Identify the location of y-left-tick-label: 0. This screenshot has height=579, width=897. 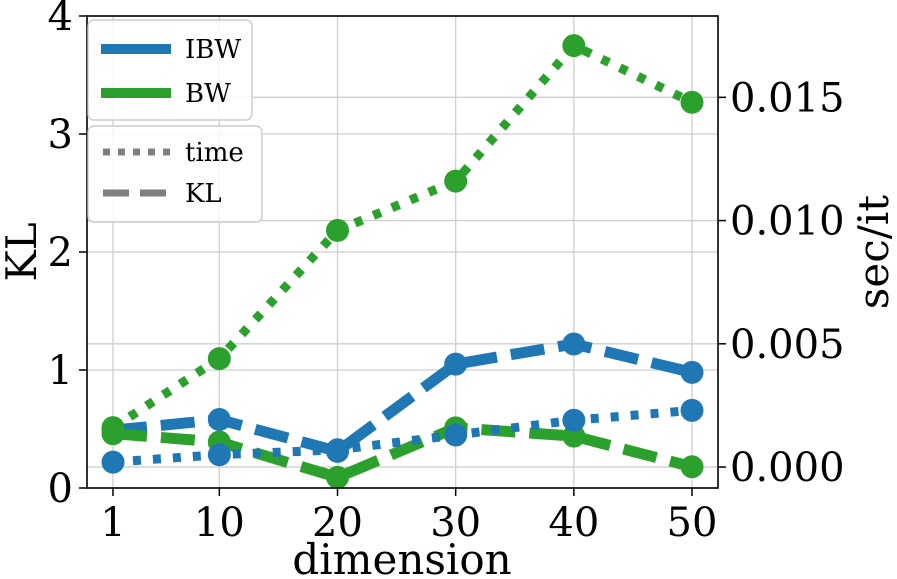
(60, 489).